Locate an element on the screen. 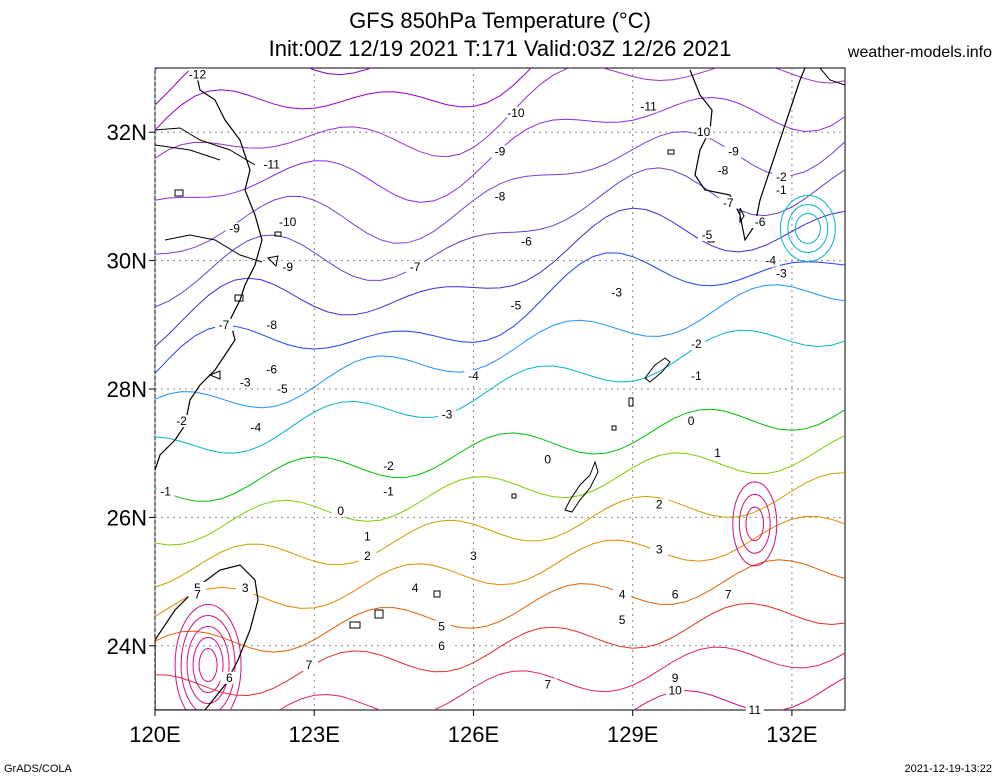  contour-label: -3 is located at coordinates (447, 415).